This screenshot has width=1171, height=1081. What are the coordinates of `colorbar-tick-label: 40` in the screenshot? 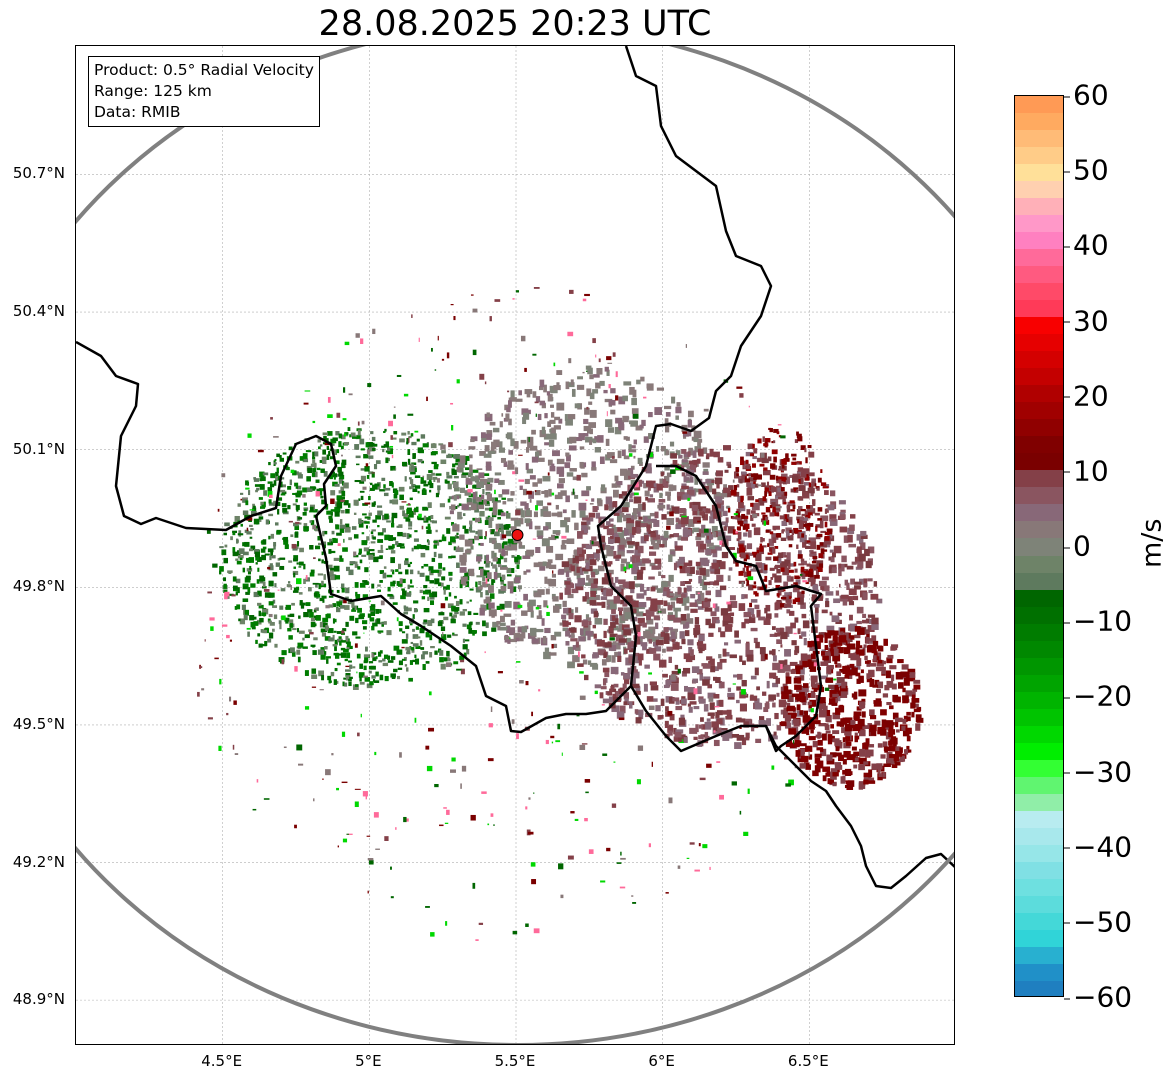 It's located at (1086, 245).